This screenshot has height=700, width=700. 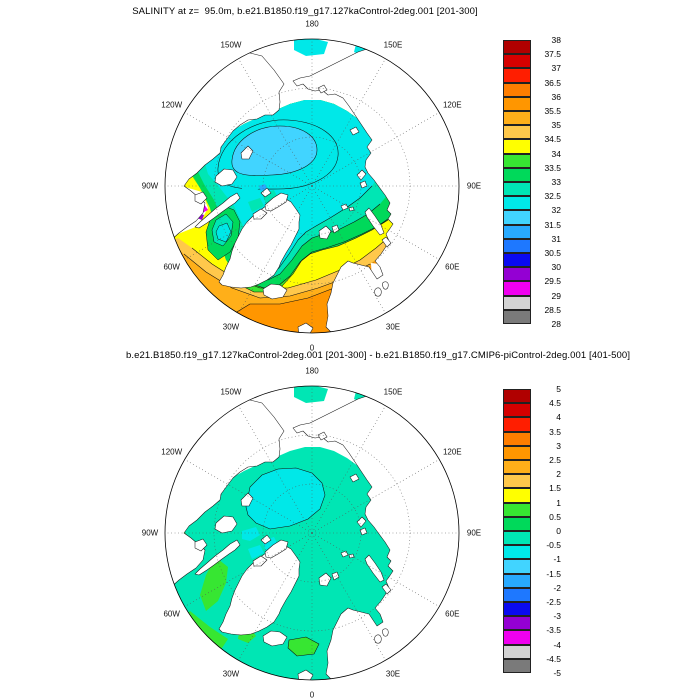 What do you see at coordinates (552, 281) in the screenshot?
I see `colorbar-label: 29.5` at bounding box center [552, 281].